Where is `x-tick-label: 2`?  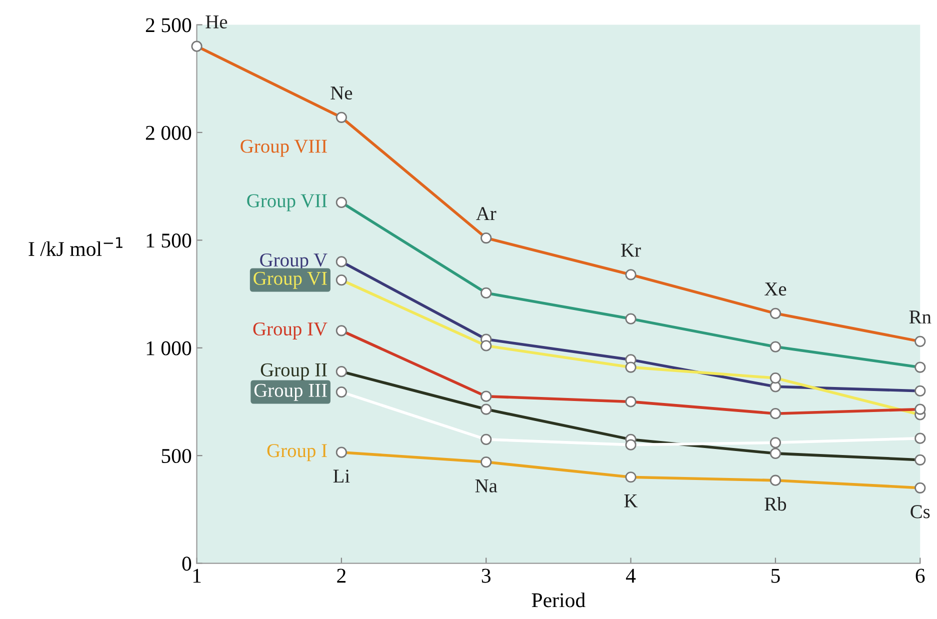 x-tick-label: 2 is located at coordinates (341, 575).